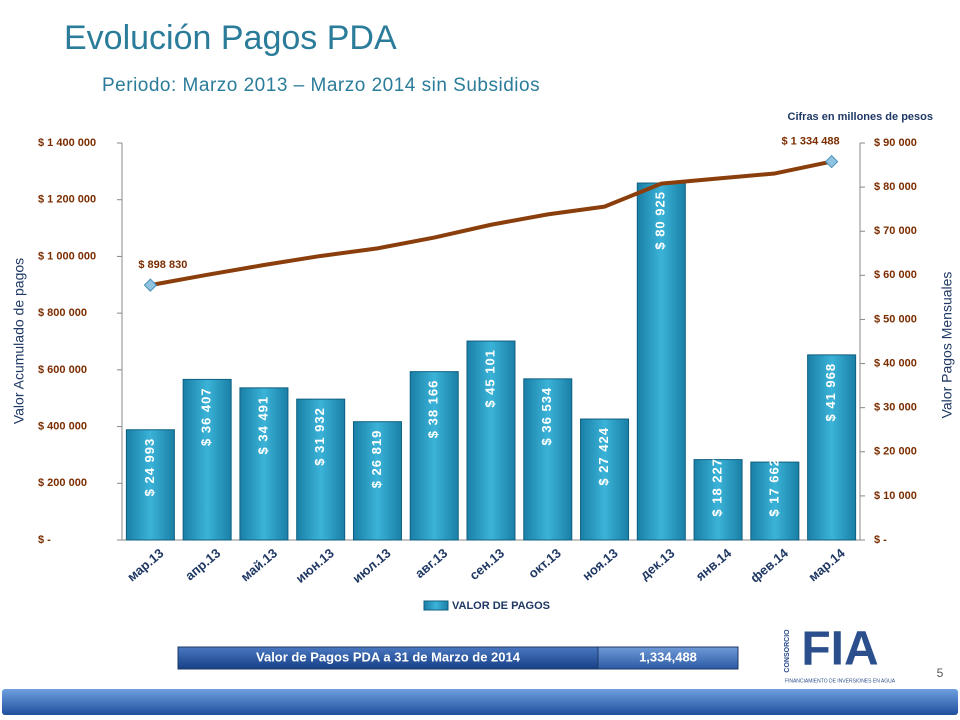 The width and height of the screenshot is (960, 720). What do you see at coordinates (895, 231) in the screenshot?
I see `y2-tick-label: $ 70 000` at bounding box center [895, 231].